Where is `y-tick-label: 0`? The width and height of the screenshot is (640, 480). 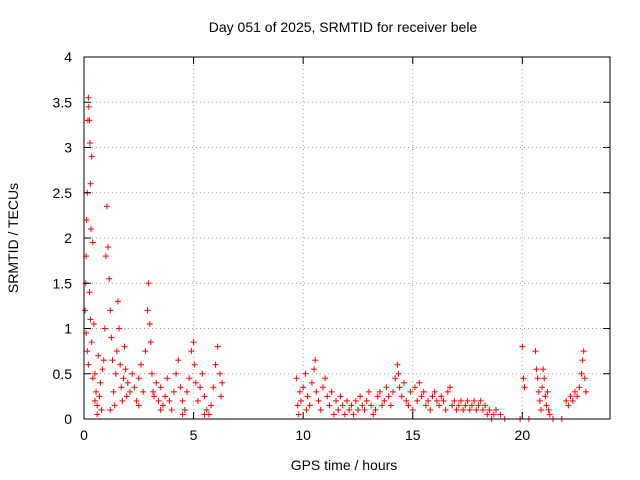 y-tick-label: 0 is located at coordinates (68, 419).